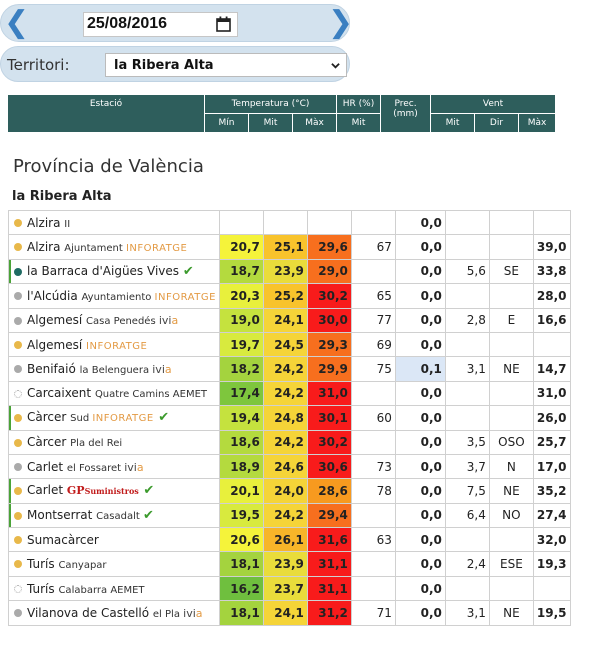  Describe the element at coordinates (17, 22) in the screenshot. I see `previous-day-chevron-icon: ❮` at that location.